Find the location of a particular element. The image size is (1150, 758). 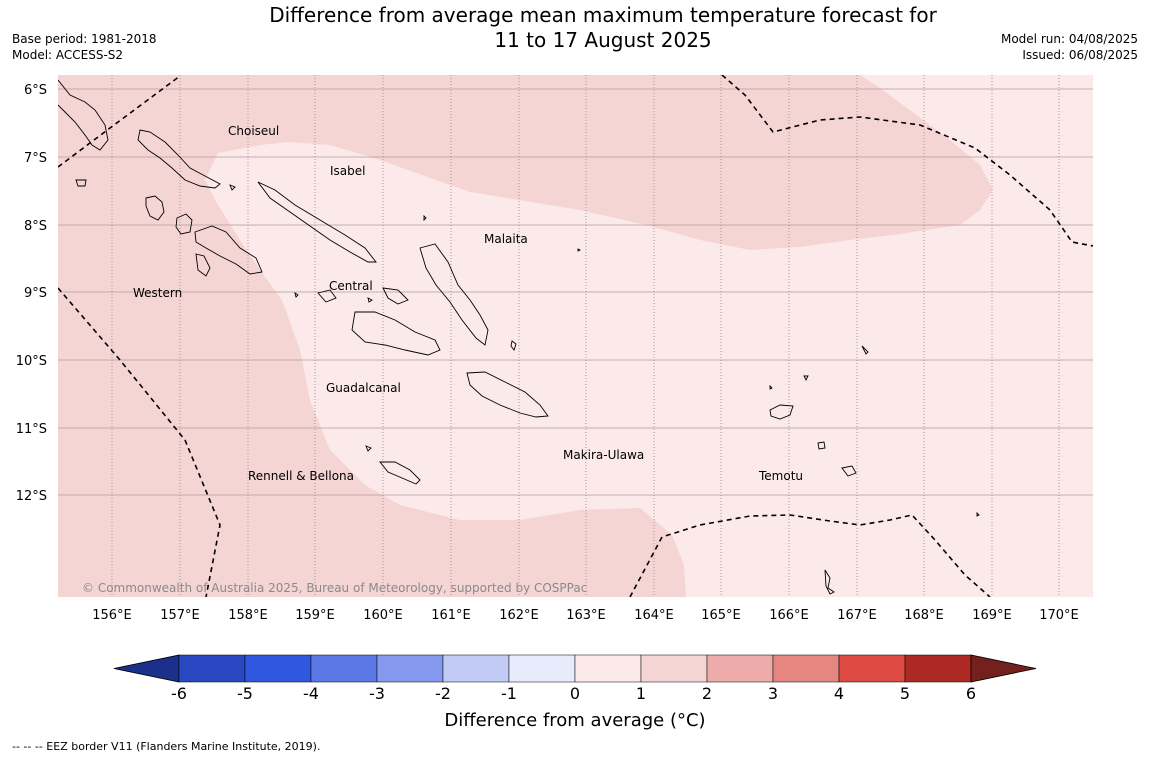

island-vella-lavella is located at coordinates (155, 208).